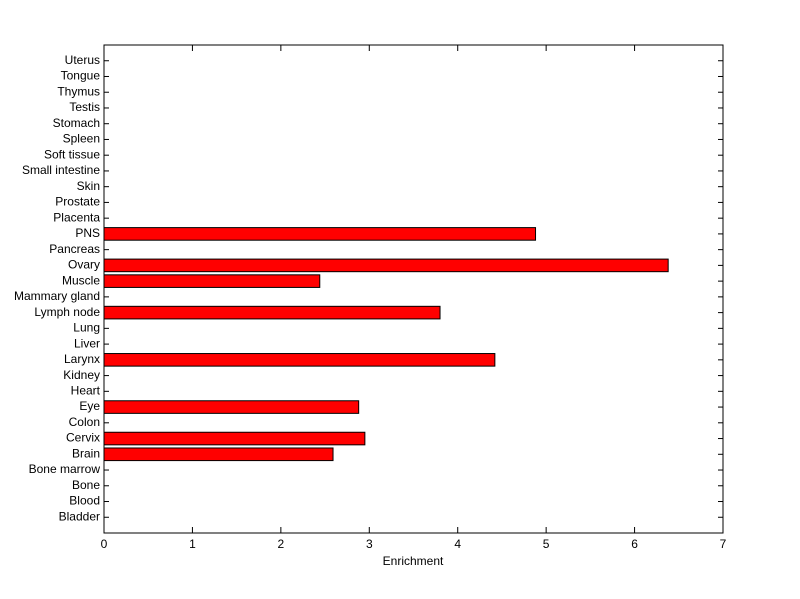 This screenshot has height=599, width=800. What do you see at coordinates (57, 296) in the screenshot?
I see `y-tick-label: Mammary gland` at bounding box center [57, 296].